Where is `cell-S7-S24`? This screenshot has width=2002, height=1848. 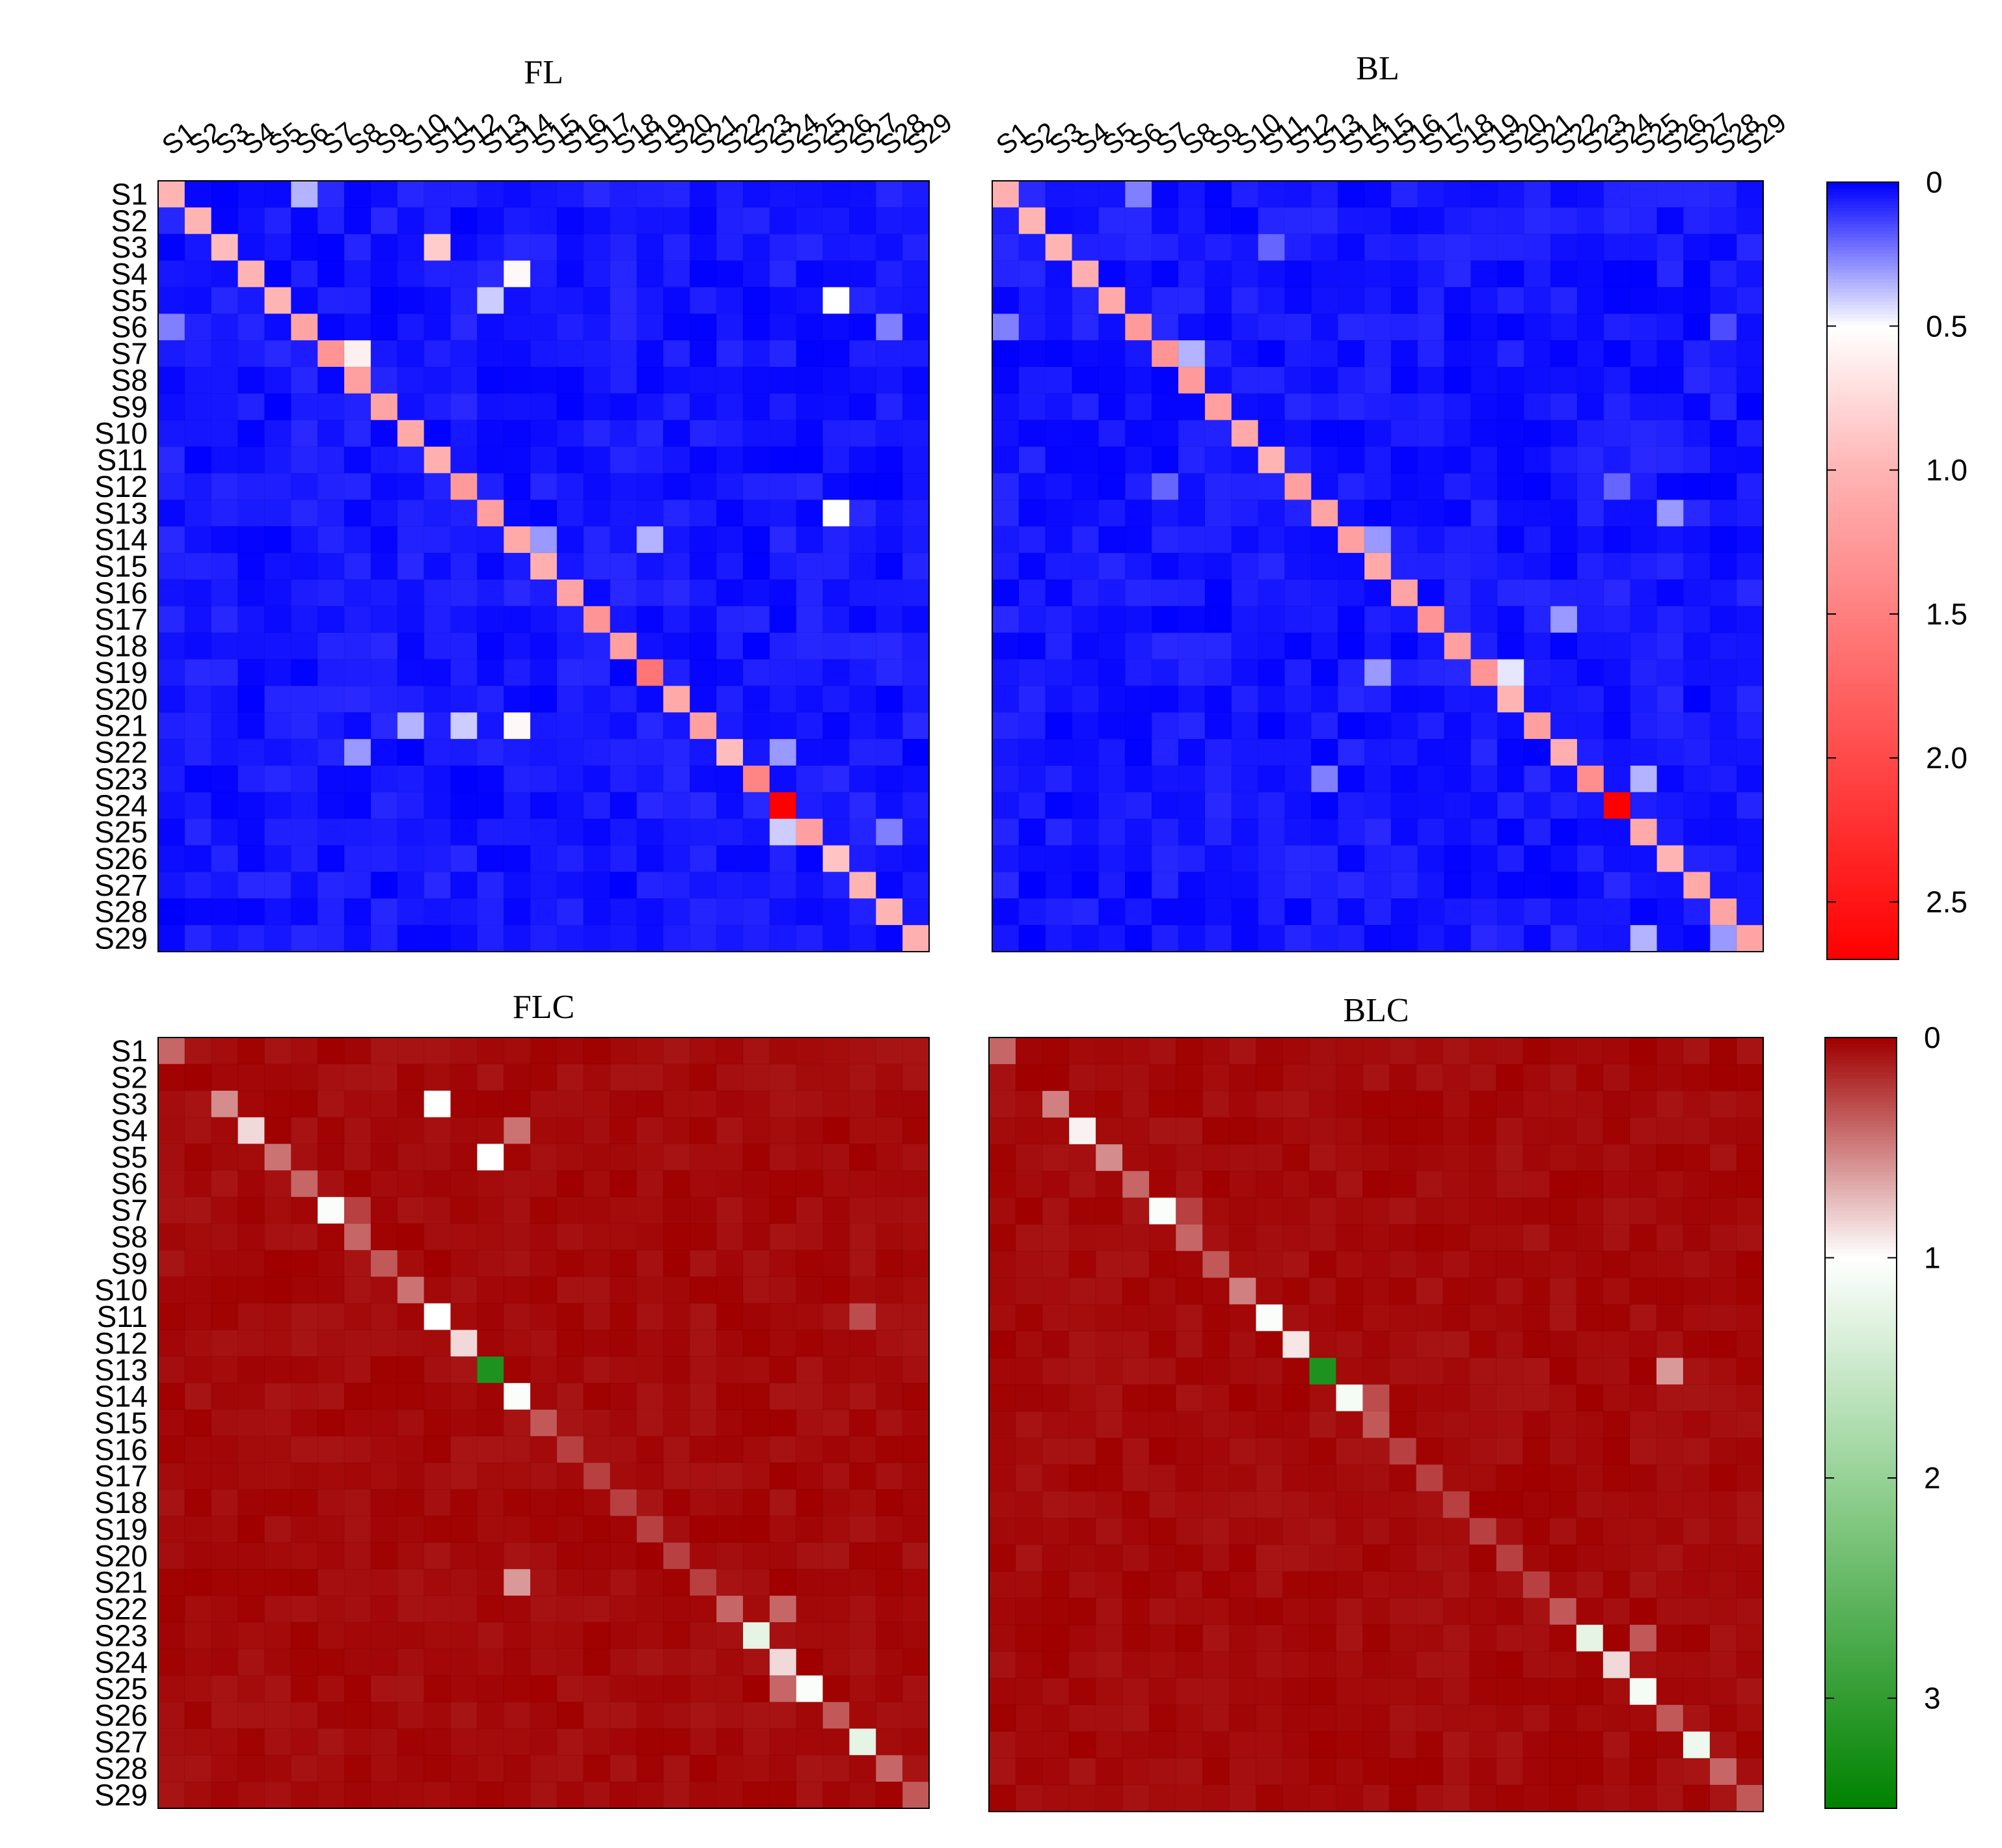
cell-S7-S24 is located at coordinates (783, 354).